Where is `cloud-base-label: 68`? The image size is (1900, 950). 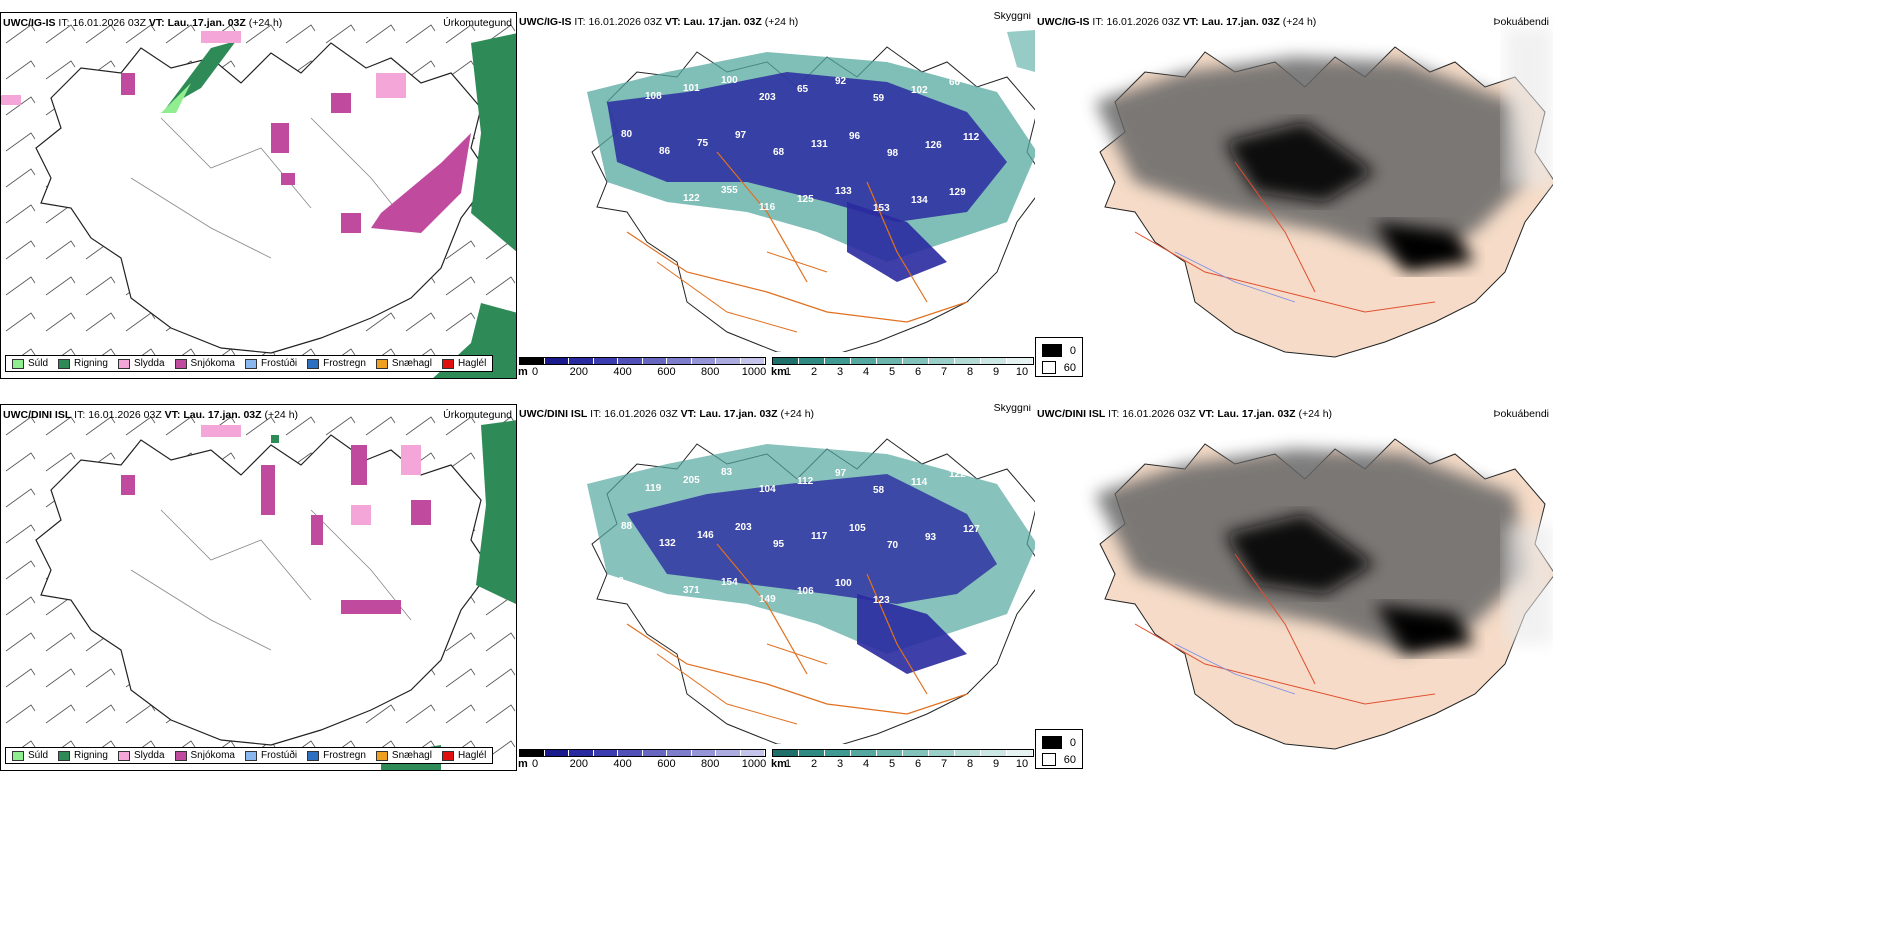
cloud-base-label: 68 is located at coordinates (779, 152).